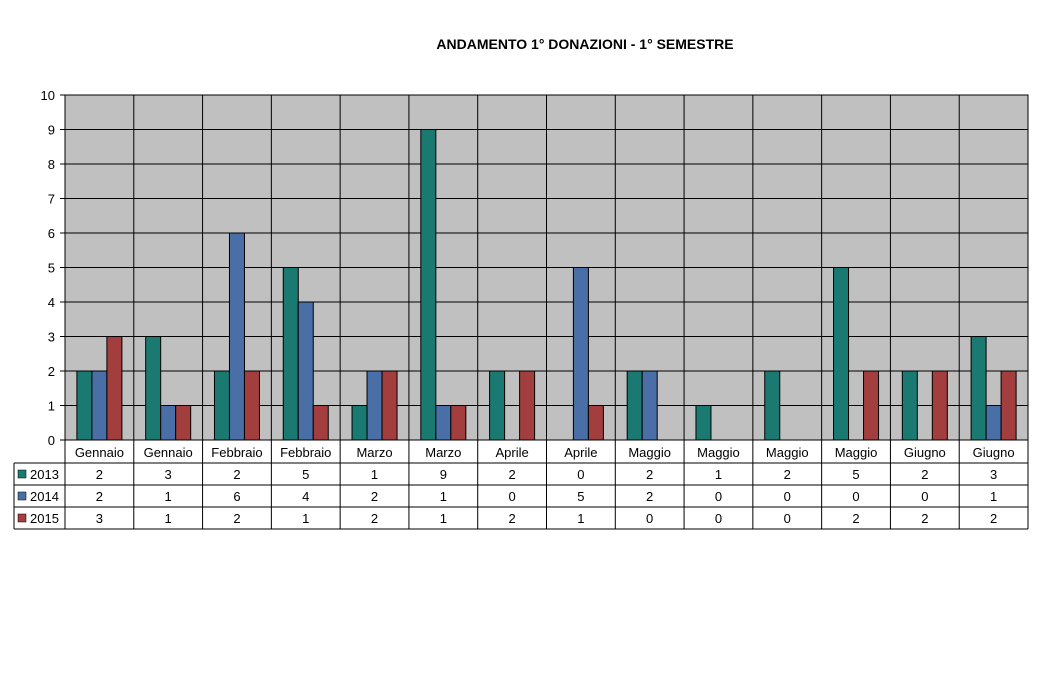 The width and height of the screenshot is (1049, 681). What do you see at coordinates (44, 518) in the screenshot?
I see `legend-label: 2015` at bounding box center [44, 518].